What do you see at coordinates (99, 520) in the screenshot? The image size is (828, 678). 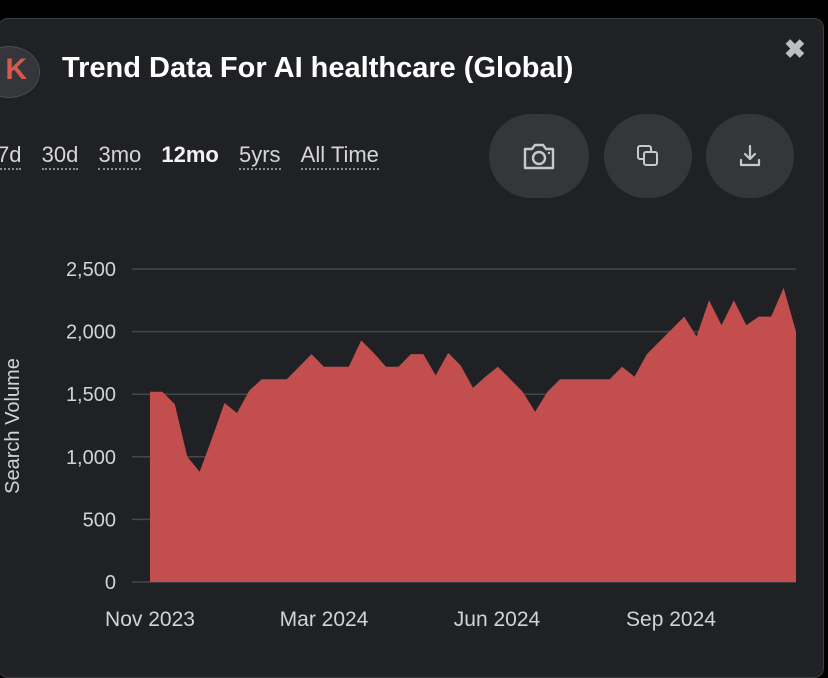 I see `y-tick-label: 500` at bounding box center [99, 520].